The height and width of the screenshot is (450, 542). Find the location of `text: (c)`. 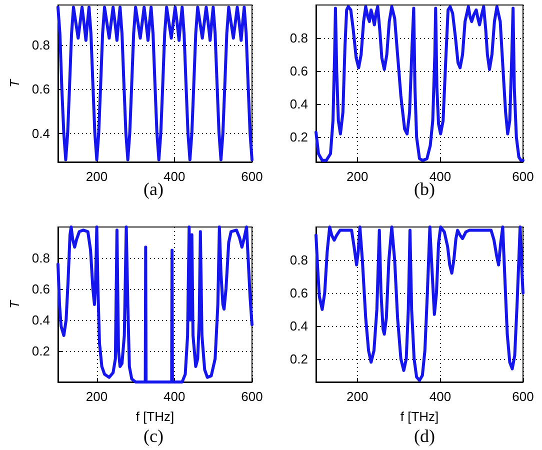

text: (c) is located at coordinates (154, 436).